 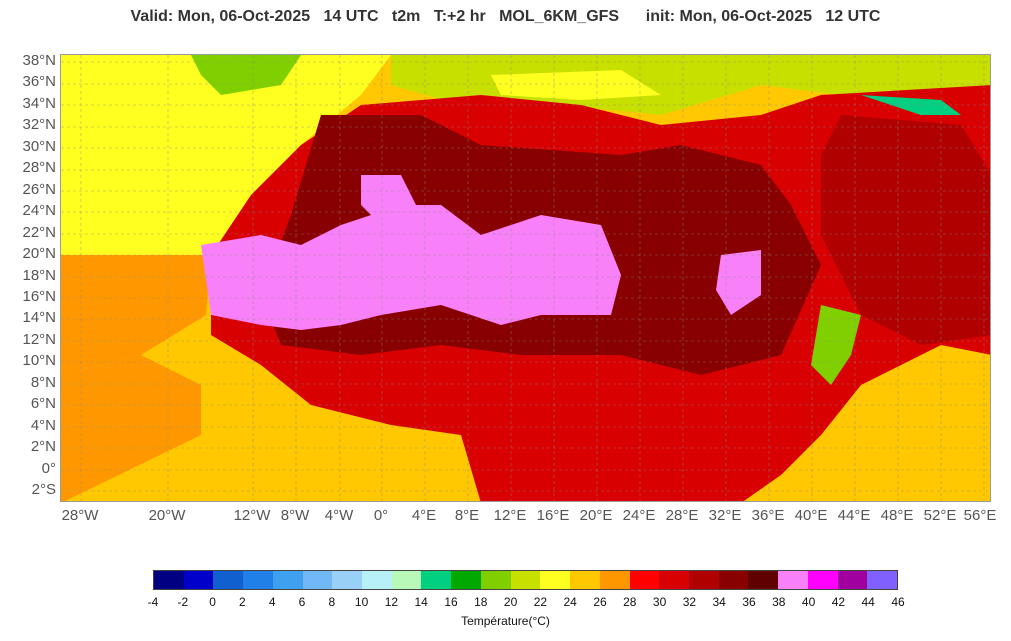 What do you see at coordinates (39, 361) in the screenshot?
I see `latitude-label: 10°N` at bounding box center [39, 361].